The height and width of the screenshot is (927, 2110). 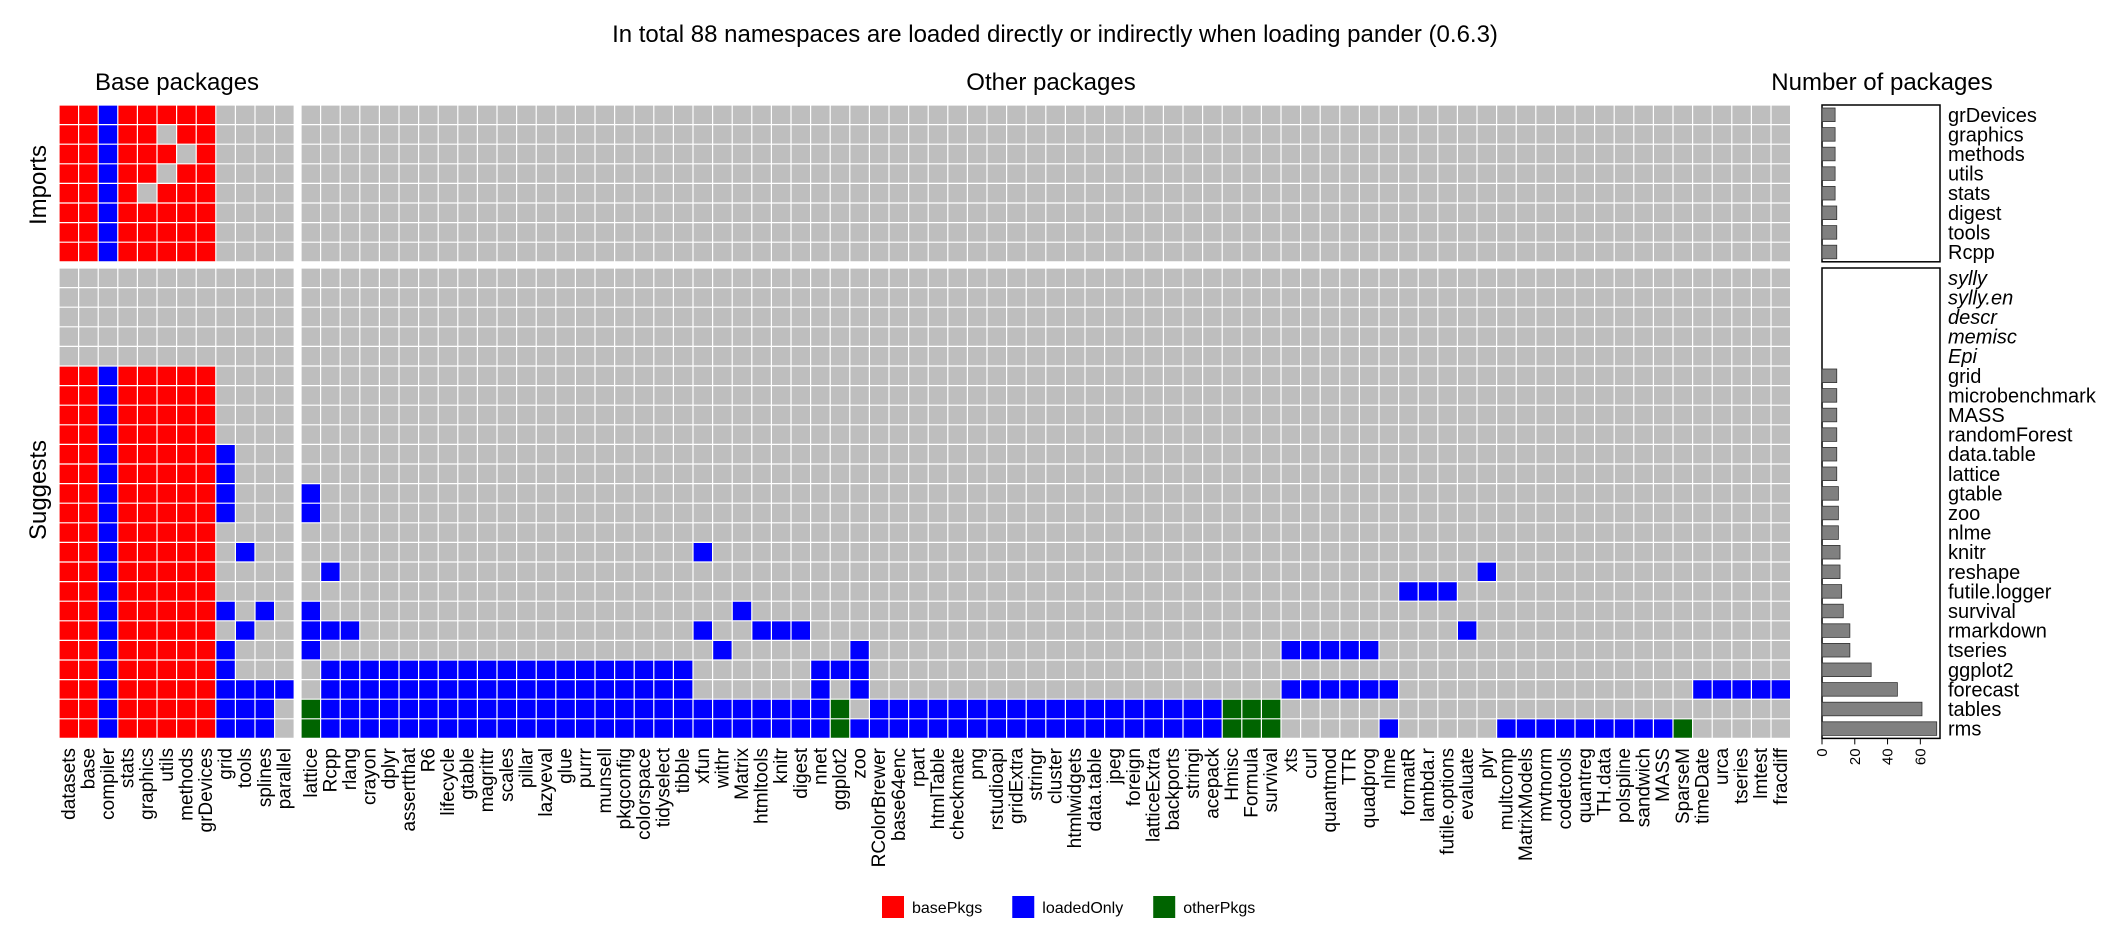 What do you see at coordinates (1526, 804) in the screenshot?
I see `column-label: MatrixModels` at bounding box center [1526, 804].